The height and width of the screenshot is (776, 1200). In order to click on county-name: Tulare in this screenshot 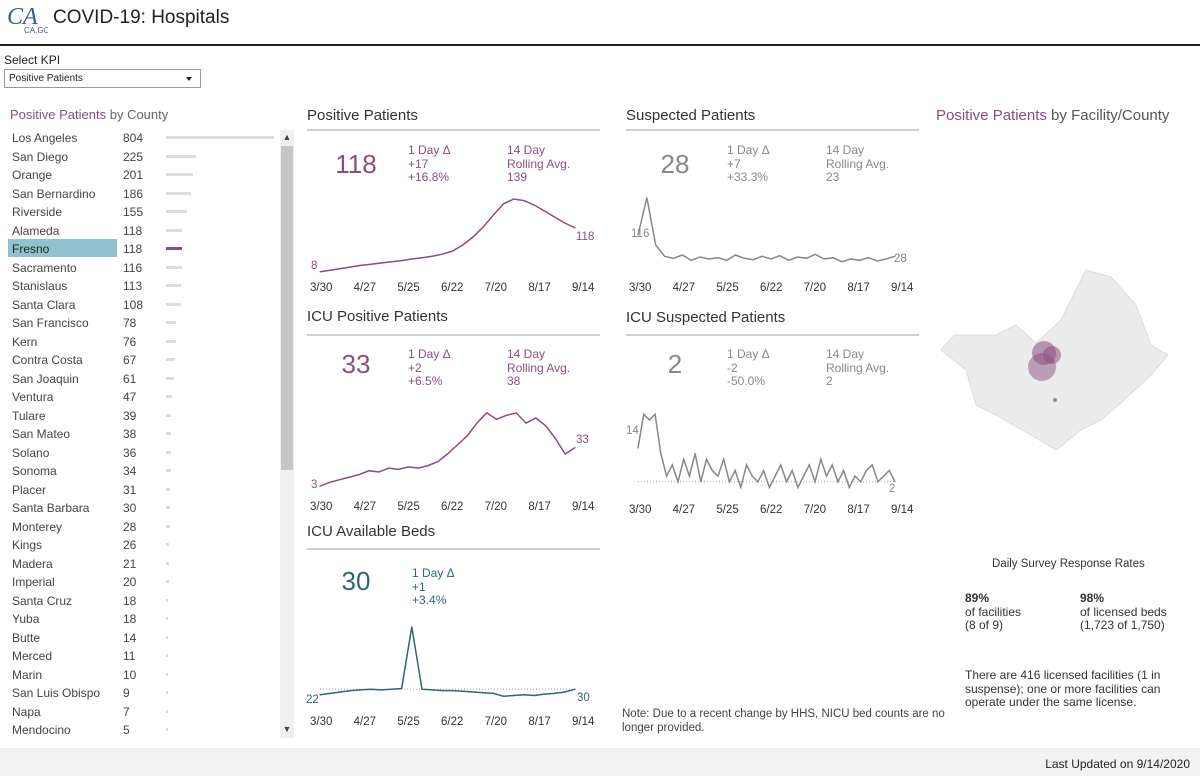, I will do `click(29, 415)`.